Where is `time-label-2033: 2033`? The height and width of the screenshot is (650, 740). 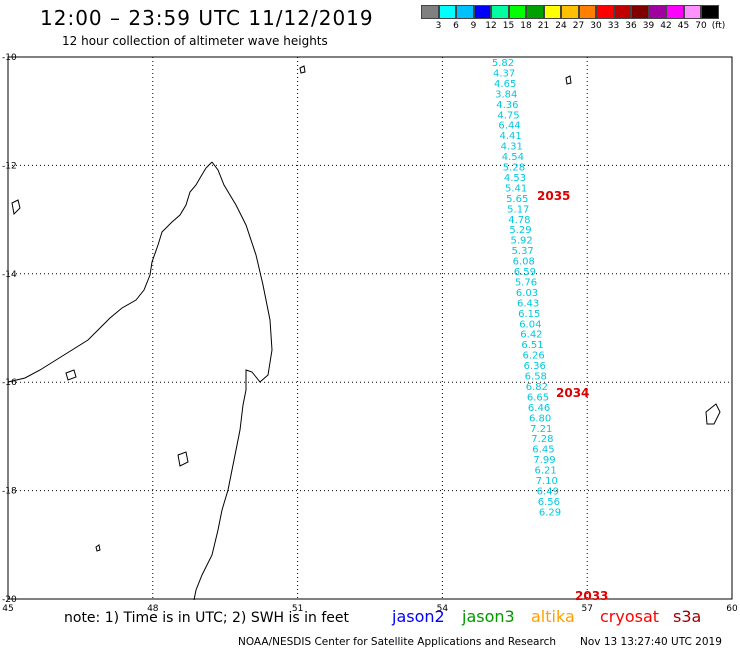 time-label-2033: 2033 is located at coordinates (591, 596).